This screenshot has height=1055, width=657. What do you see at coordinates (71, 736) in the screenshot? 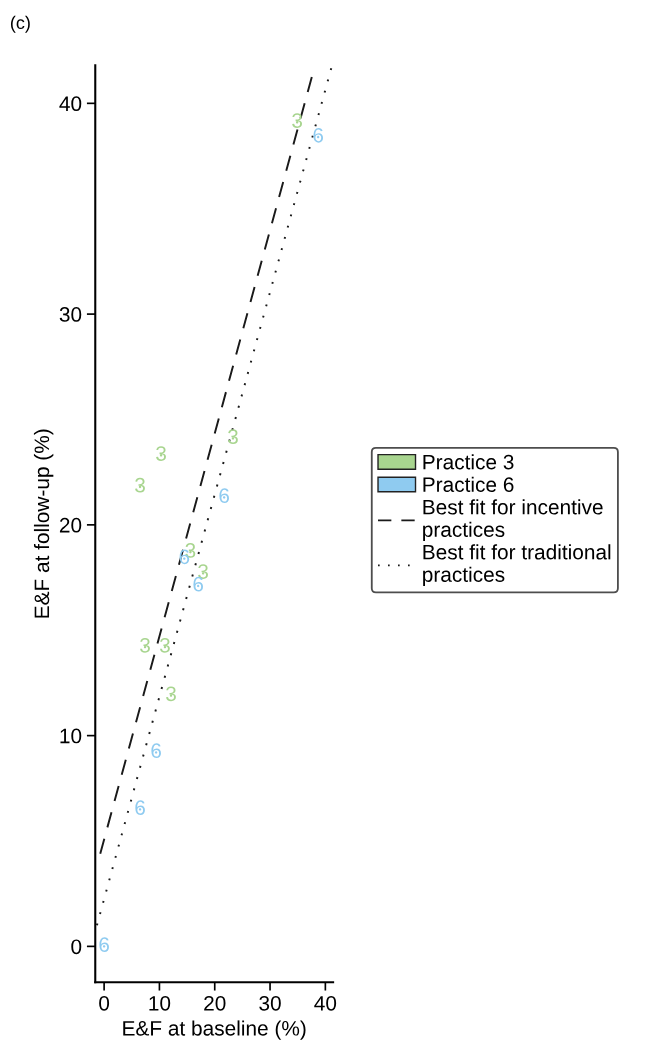
I see `y-tick-label: 10` at bounding box center [71, 736].